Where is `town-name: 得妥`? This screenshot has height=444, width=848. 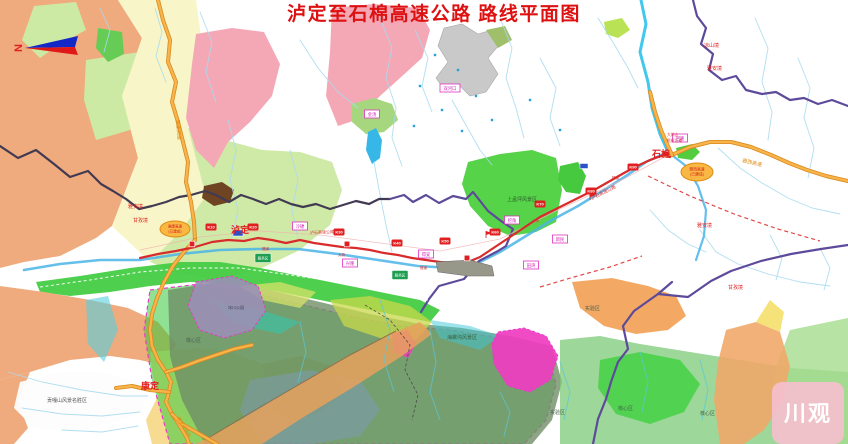 town-name: 得妥 is located at coordinates (426, 254).